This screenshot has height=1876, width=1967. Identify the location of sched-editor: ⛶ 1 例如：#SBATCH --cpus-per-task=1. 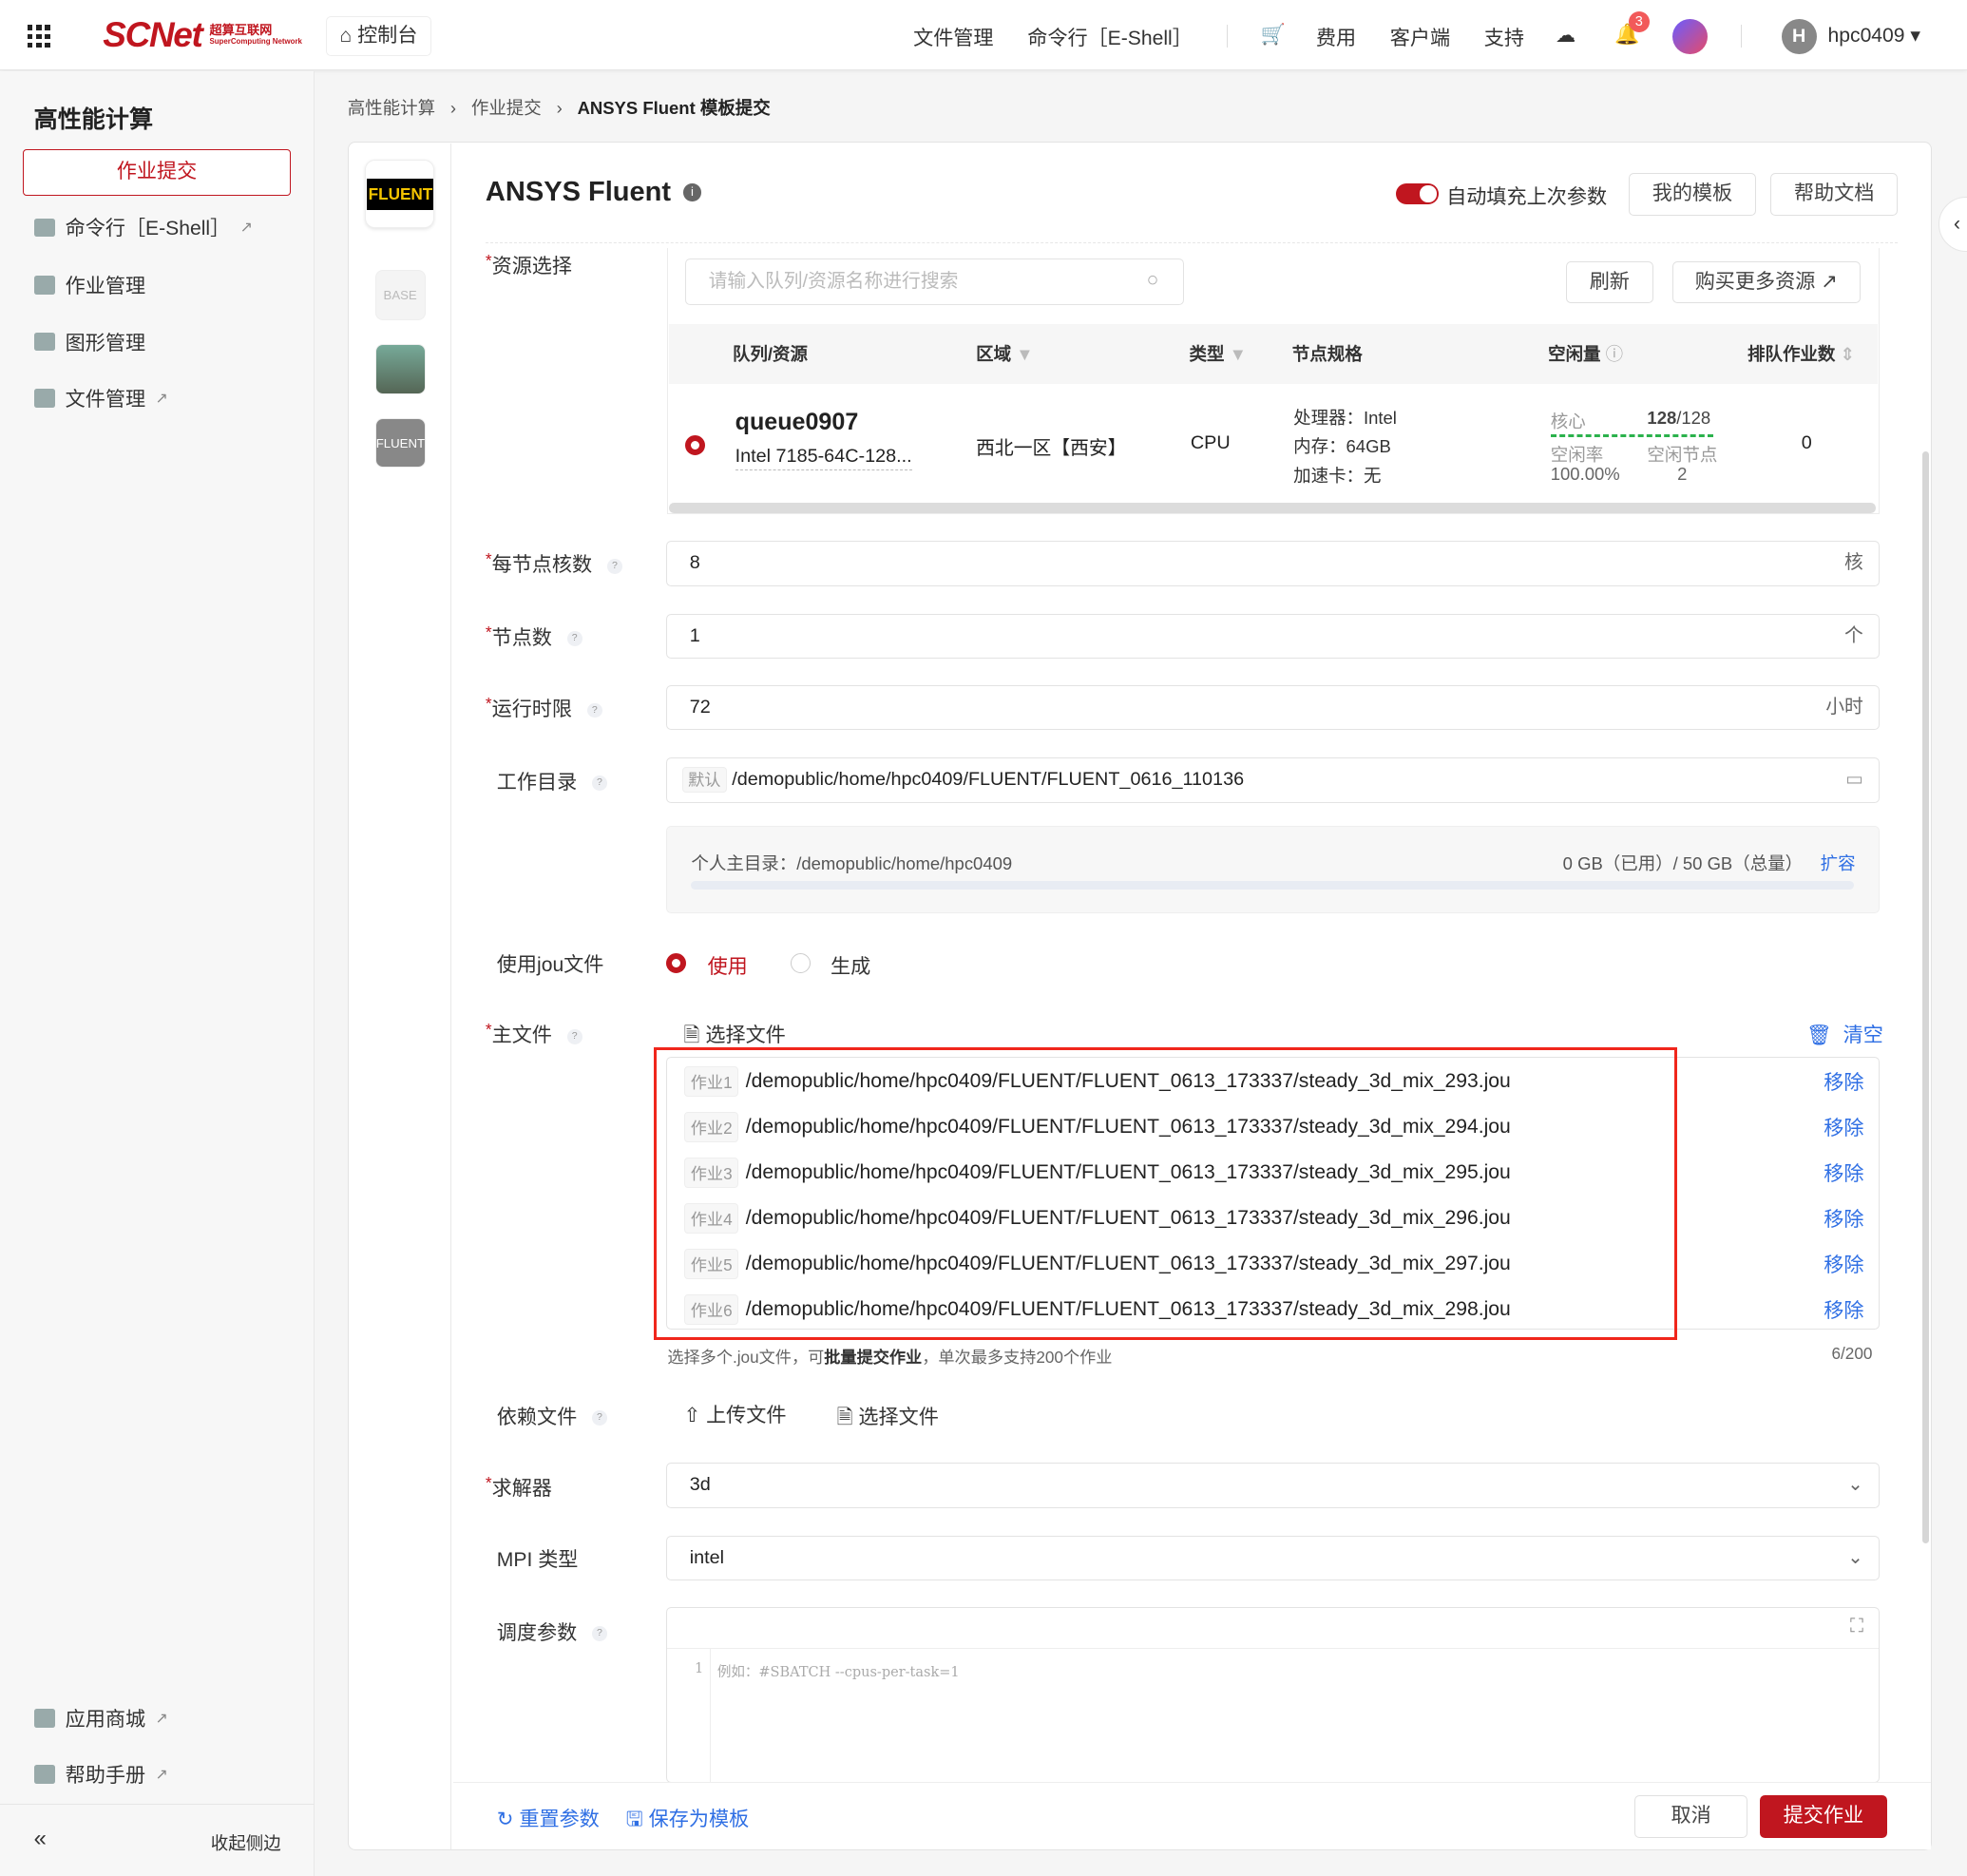
(1273, 1695).